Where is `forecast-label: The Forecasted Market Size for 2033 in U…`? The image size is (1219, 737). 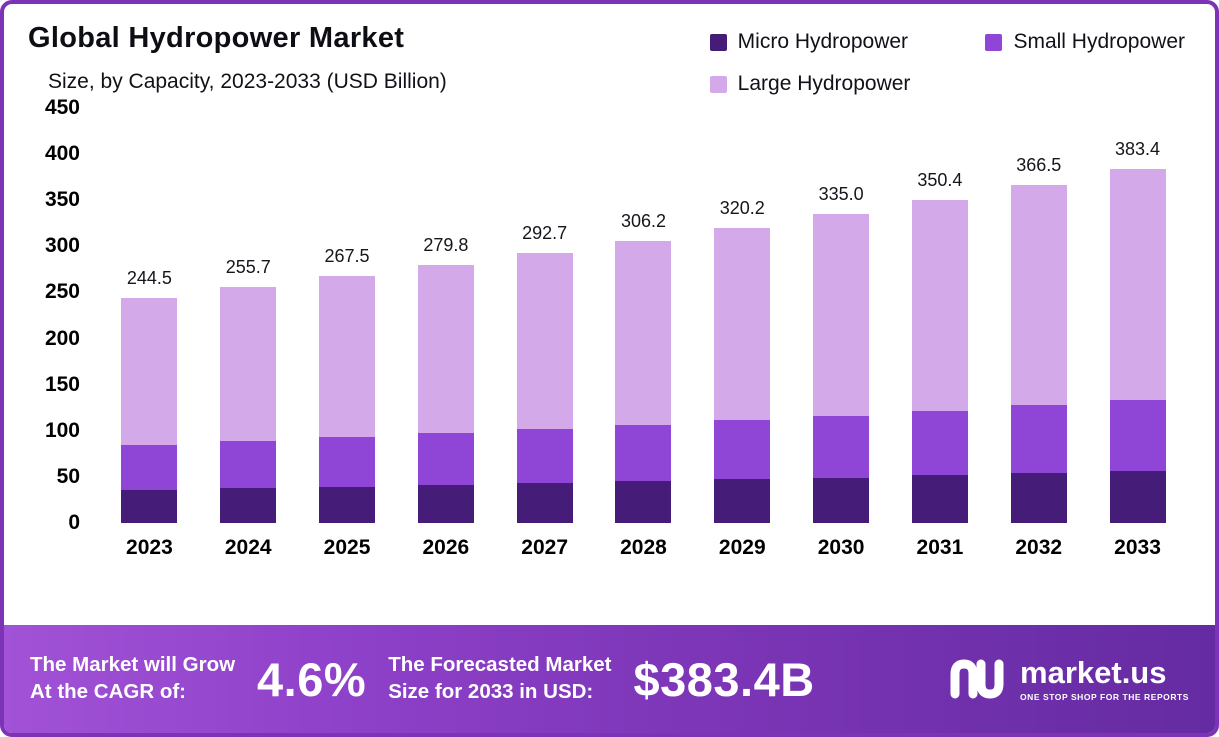 forecast-label: The Forecasted Market Size for 2033 in U… is located at coordinates (499, 678).